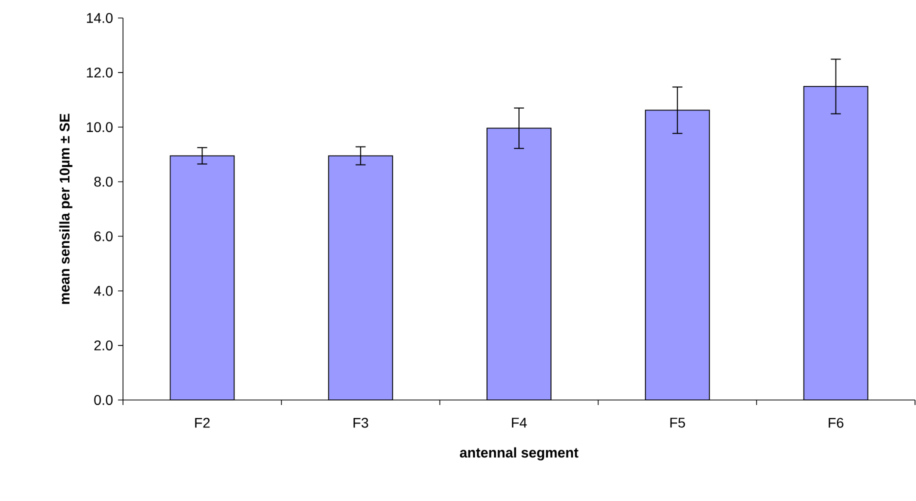 The height and width of the screenshot is (501, 916). I want to click on x-tick-label: F2, so click(202, 423).